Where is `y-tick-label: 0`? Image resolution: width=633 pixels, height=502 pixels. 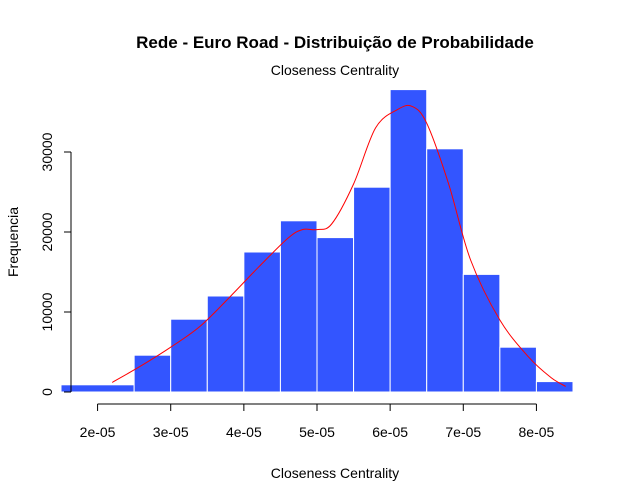
y-tick-label: 0 is located at coordinates (47, 392).